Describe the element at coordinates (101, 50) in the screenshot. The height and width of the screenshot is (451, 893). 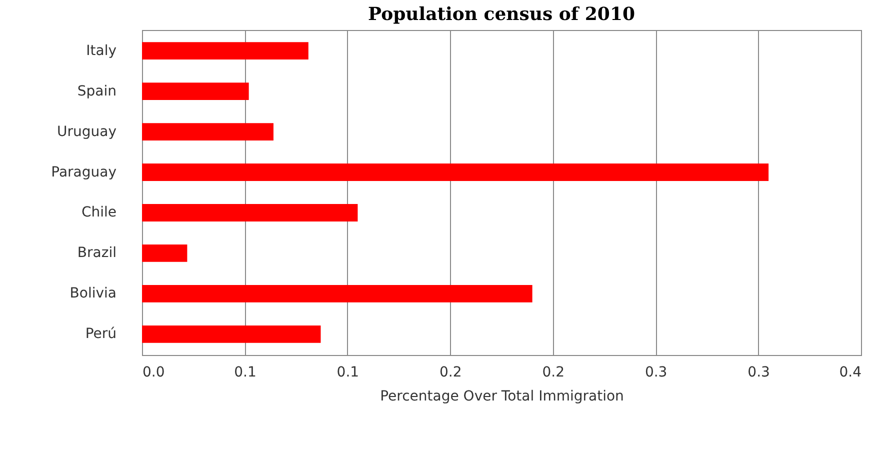
I see `y-tick-label: Italy` at that location.